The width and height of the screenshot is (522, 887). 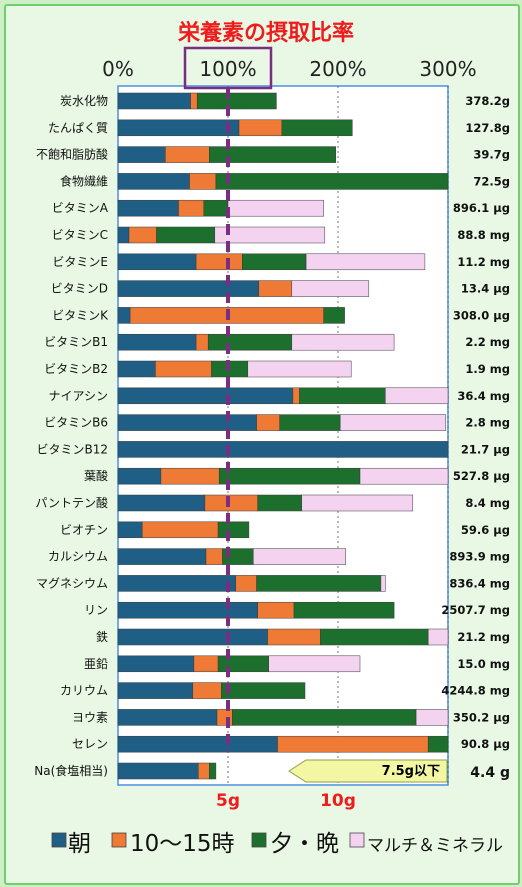 I want to click on category-label: ビタミンC, so click(x=80, y=235).